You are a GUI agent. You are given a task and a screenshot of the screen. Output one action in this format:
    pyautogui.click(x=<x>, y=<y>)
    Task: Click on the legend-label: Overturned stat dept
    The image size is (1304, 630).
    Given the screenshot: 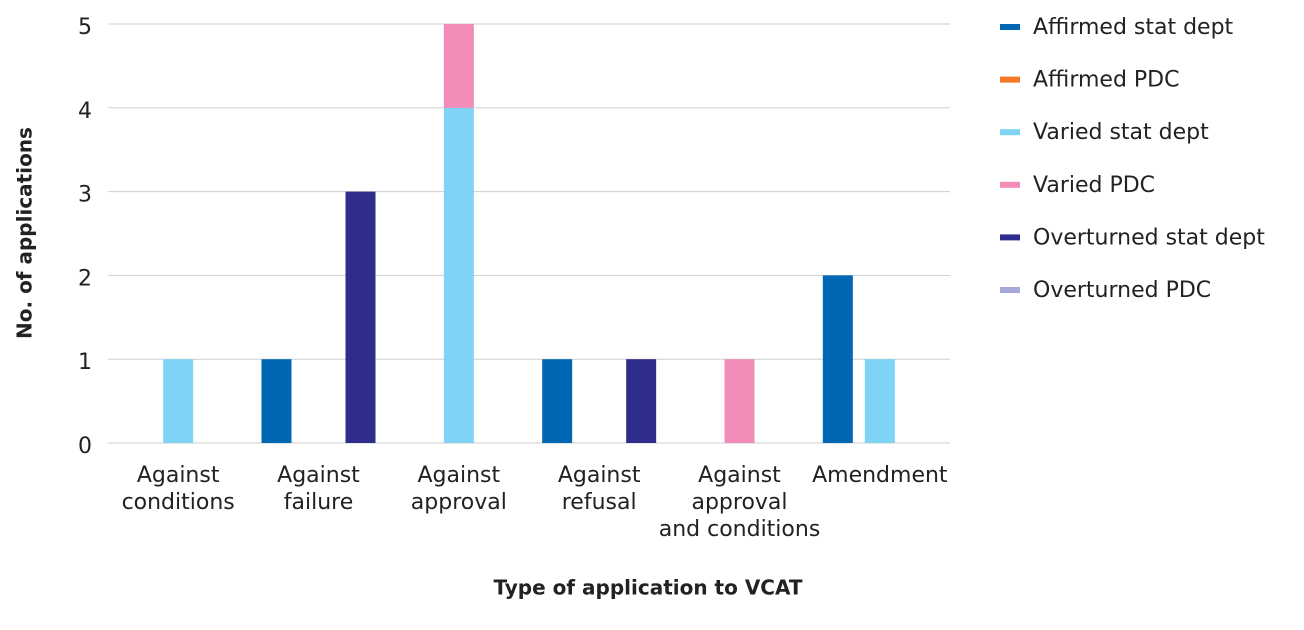 What is the action you would take?
    pyautogui.click(x=1149, y=237)
    